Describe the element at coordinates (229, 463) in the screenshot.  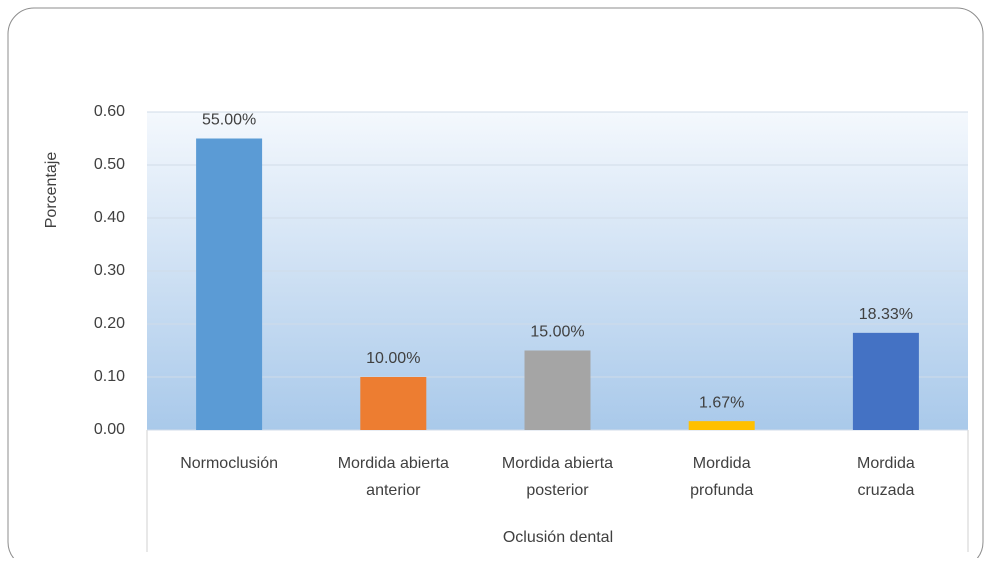
I see `x-tick-label: Normoclusión` at that location.